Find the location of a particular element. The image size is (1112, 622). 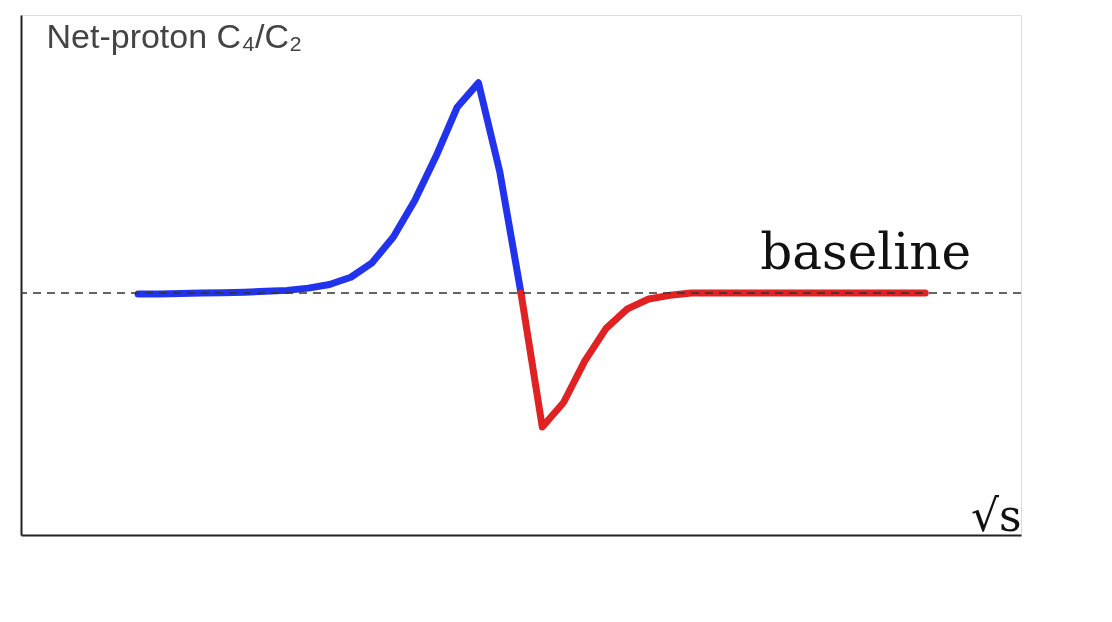

y-axis-title: Net-proton C₄/C₂ is located at coordinates (174, 35).